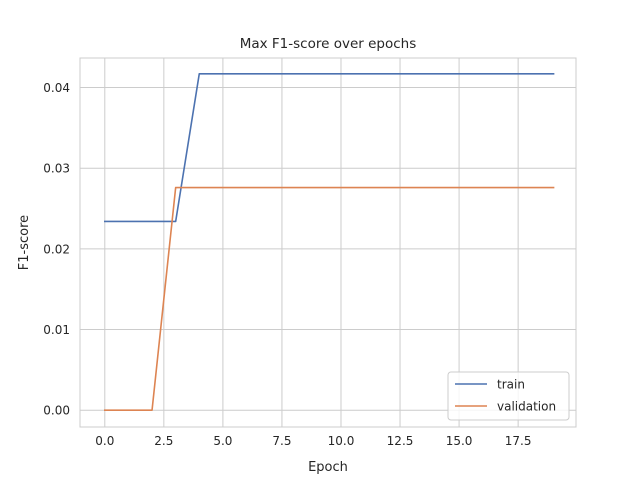 This screenshot has height=480, width=640. I want to click on x-axis-ticks: 0.0 2.5 5.0 7.5 10.0 12.5 15.0 17.5, so click(313, 441).